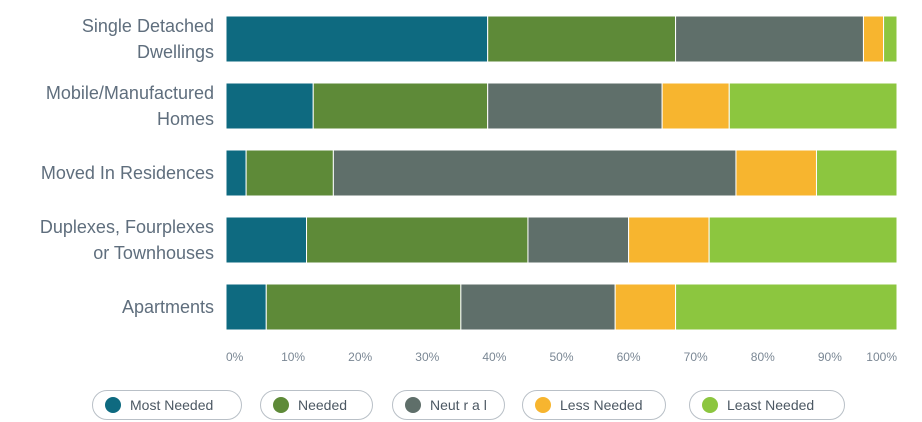  I want to click on x-tick-label: 60%, so click(629, 357).